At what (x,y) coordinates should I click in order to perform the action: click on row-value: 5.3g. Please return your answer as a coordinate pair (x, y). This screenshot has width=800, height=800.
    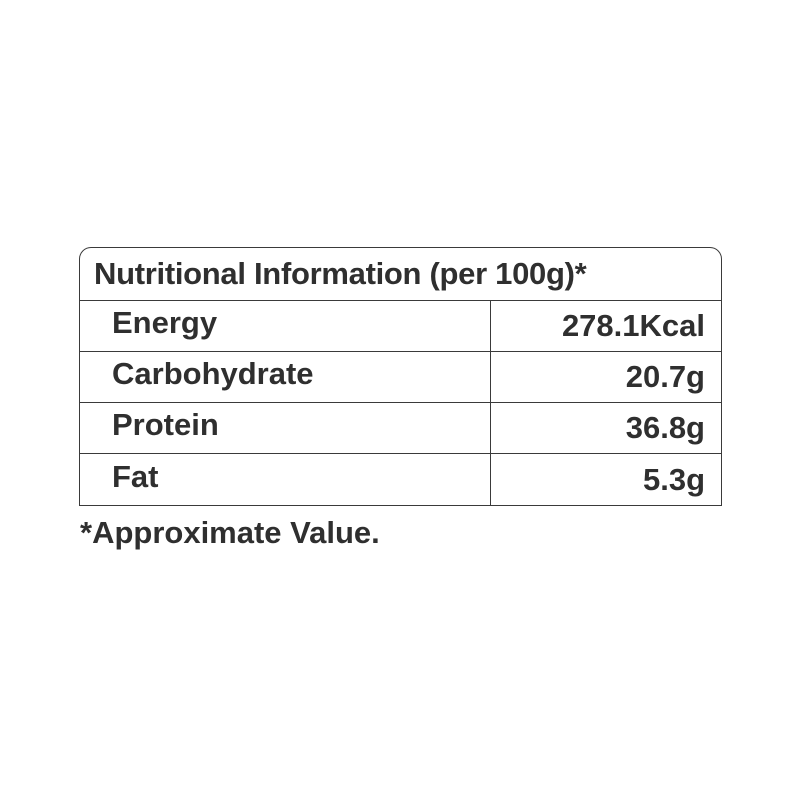
    Looking at the image, I should click on (673, 479).